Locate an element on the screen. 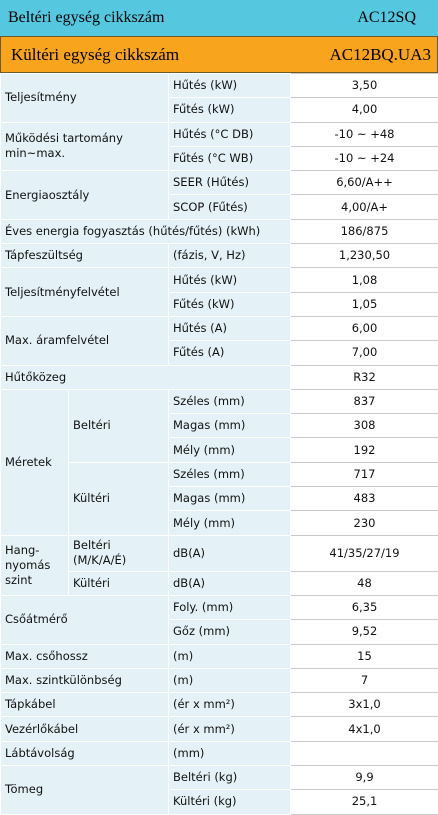  label-cell: Beltéri is located at coordinates (119, 425).